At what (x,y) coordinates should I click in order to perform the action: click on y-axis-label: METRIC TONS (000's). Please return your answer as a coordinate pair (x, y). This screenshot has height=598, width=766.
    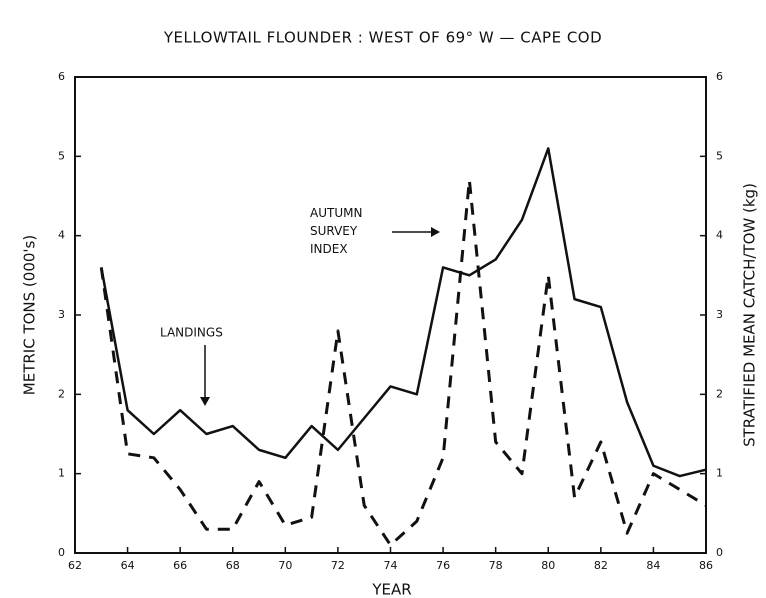
    Looking at the image, I should click on (30, 315).